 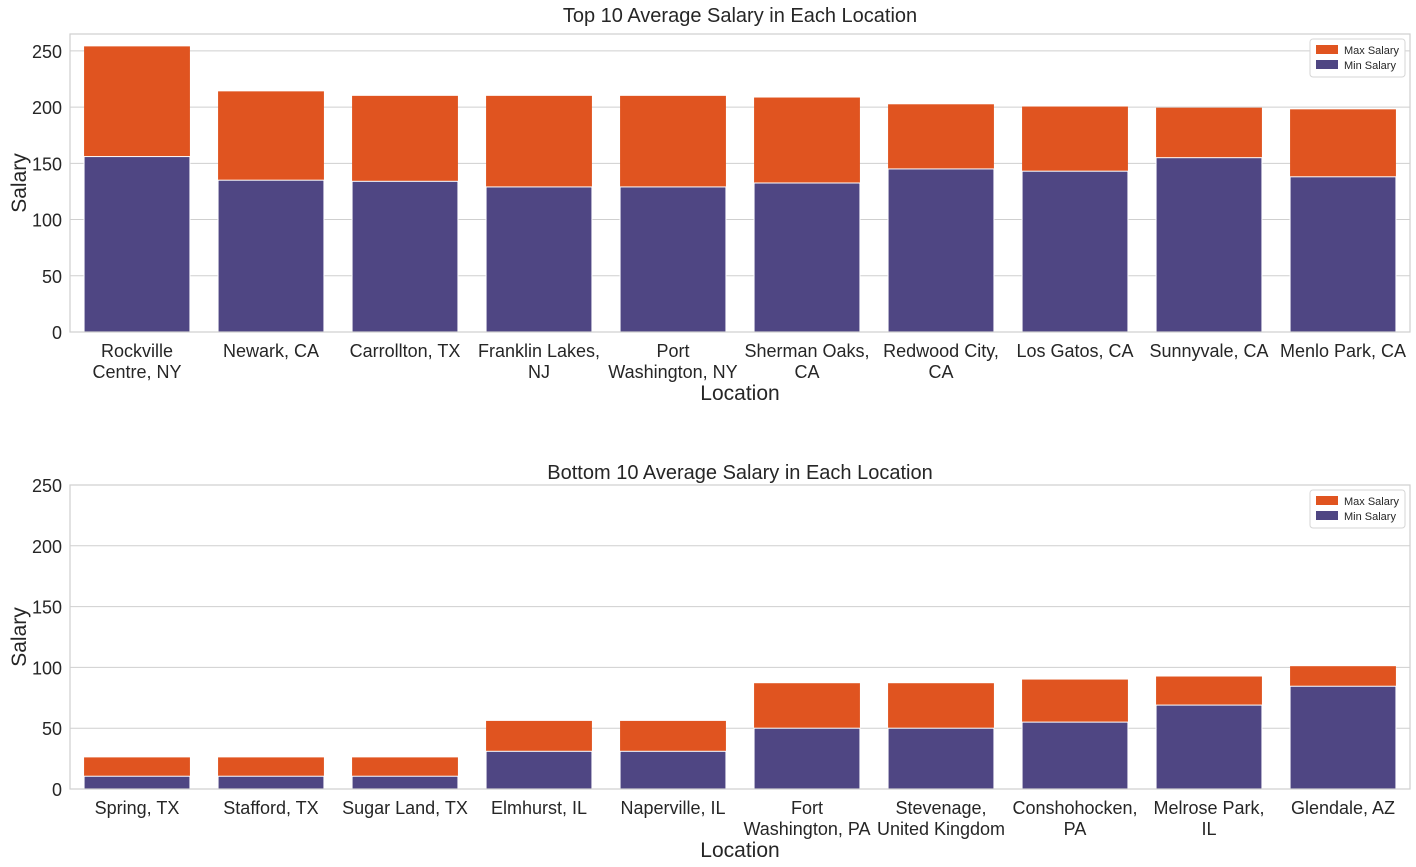 I want to click on x-tick-label: Port, so click(x=672, y=351).